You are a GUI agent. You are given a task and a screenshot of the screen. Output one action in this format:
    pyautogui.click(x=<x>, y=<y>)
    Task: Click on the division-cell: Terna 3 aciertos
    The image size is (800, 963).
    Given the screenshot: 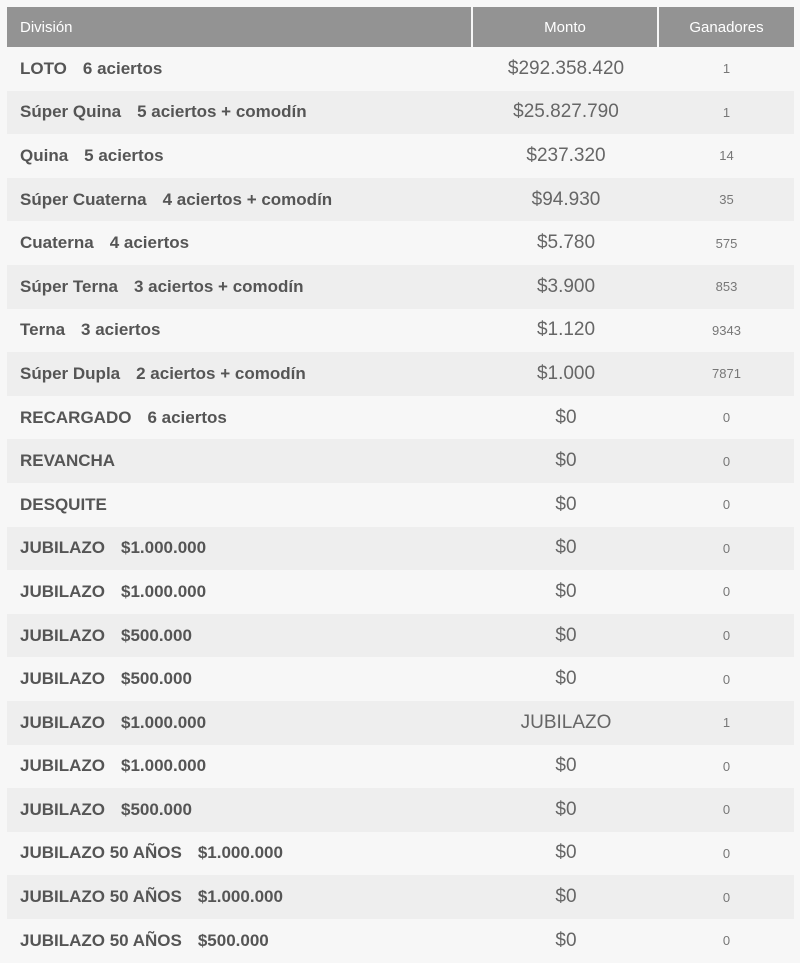 What is the action you would take?
    pyautogui.click(x=240, y=330)
    